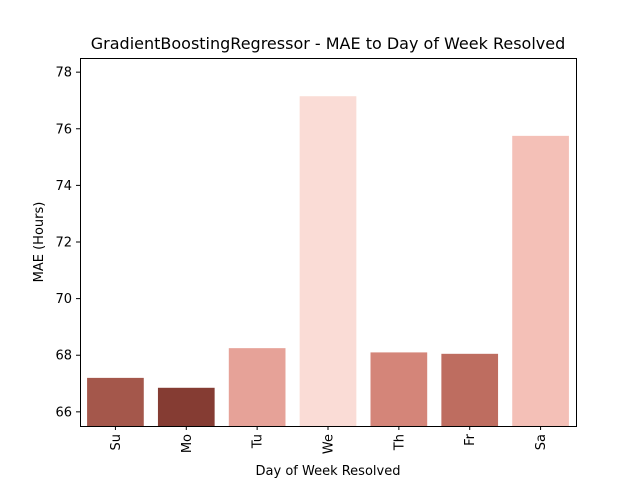 Image resolution: width=640 pixels, height=480 pixels. I want to click on bar-su, so click(115, 401).